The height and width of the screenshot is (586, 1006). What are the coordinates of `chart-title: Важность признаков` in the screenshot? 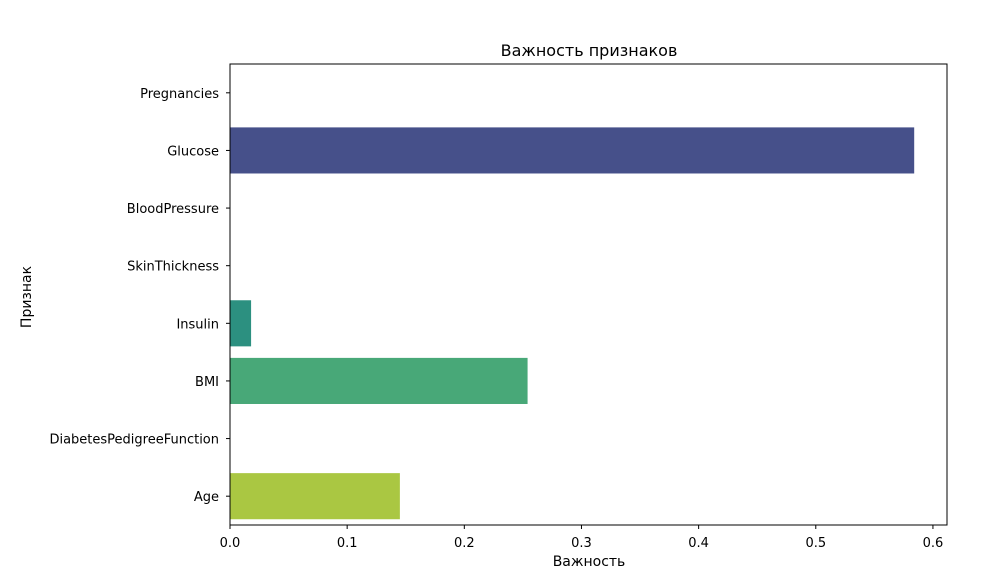 It's located at (589, 50).